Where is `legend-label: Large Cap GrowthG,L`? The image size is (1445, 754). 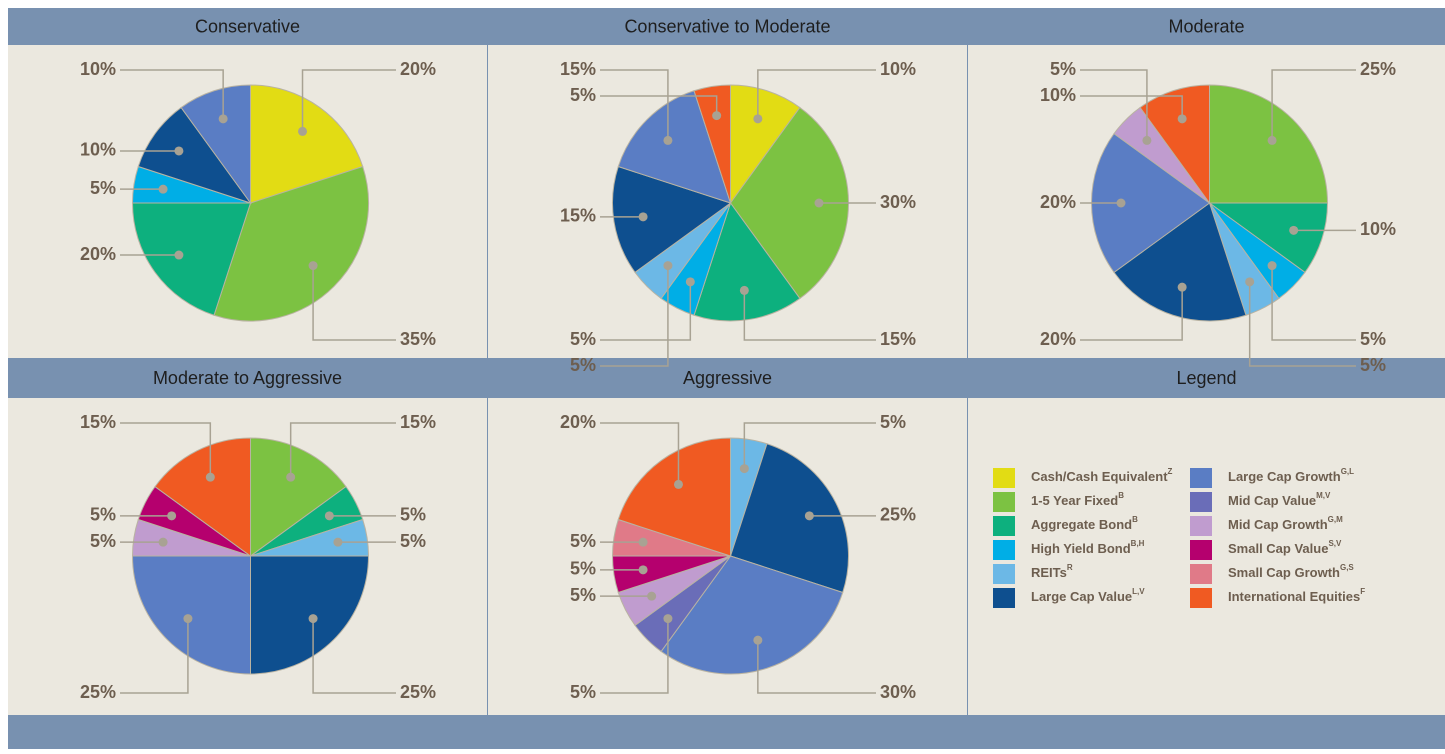 legend-label: Large Cap GrowthG,L is located at coordinates (1291, 475).